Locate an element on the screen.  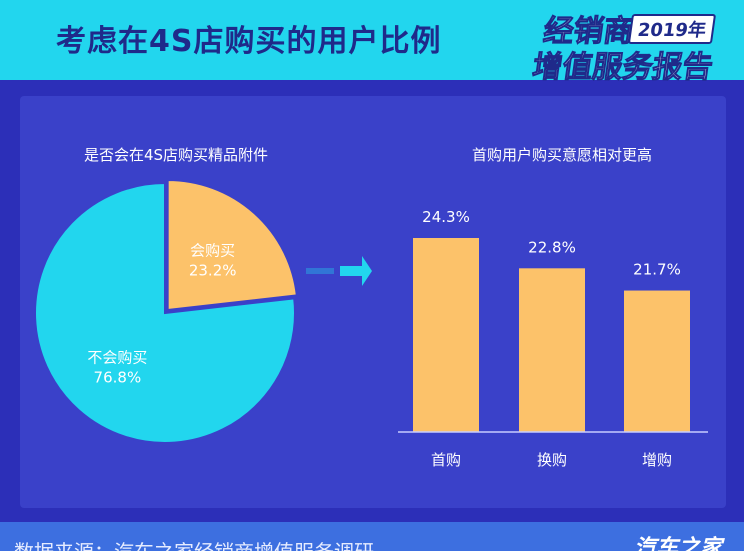
pie-slice is located at coordinates (232, 245).